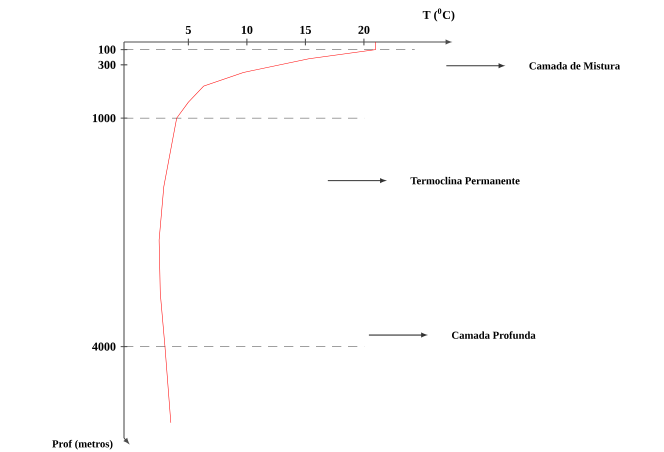  I want to click on y-tick-label: 300, so click(107, 64).